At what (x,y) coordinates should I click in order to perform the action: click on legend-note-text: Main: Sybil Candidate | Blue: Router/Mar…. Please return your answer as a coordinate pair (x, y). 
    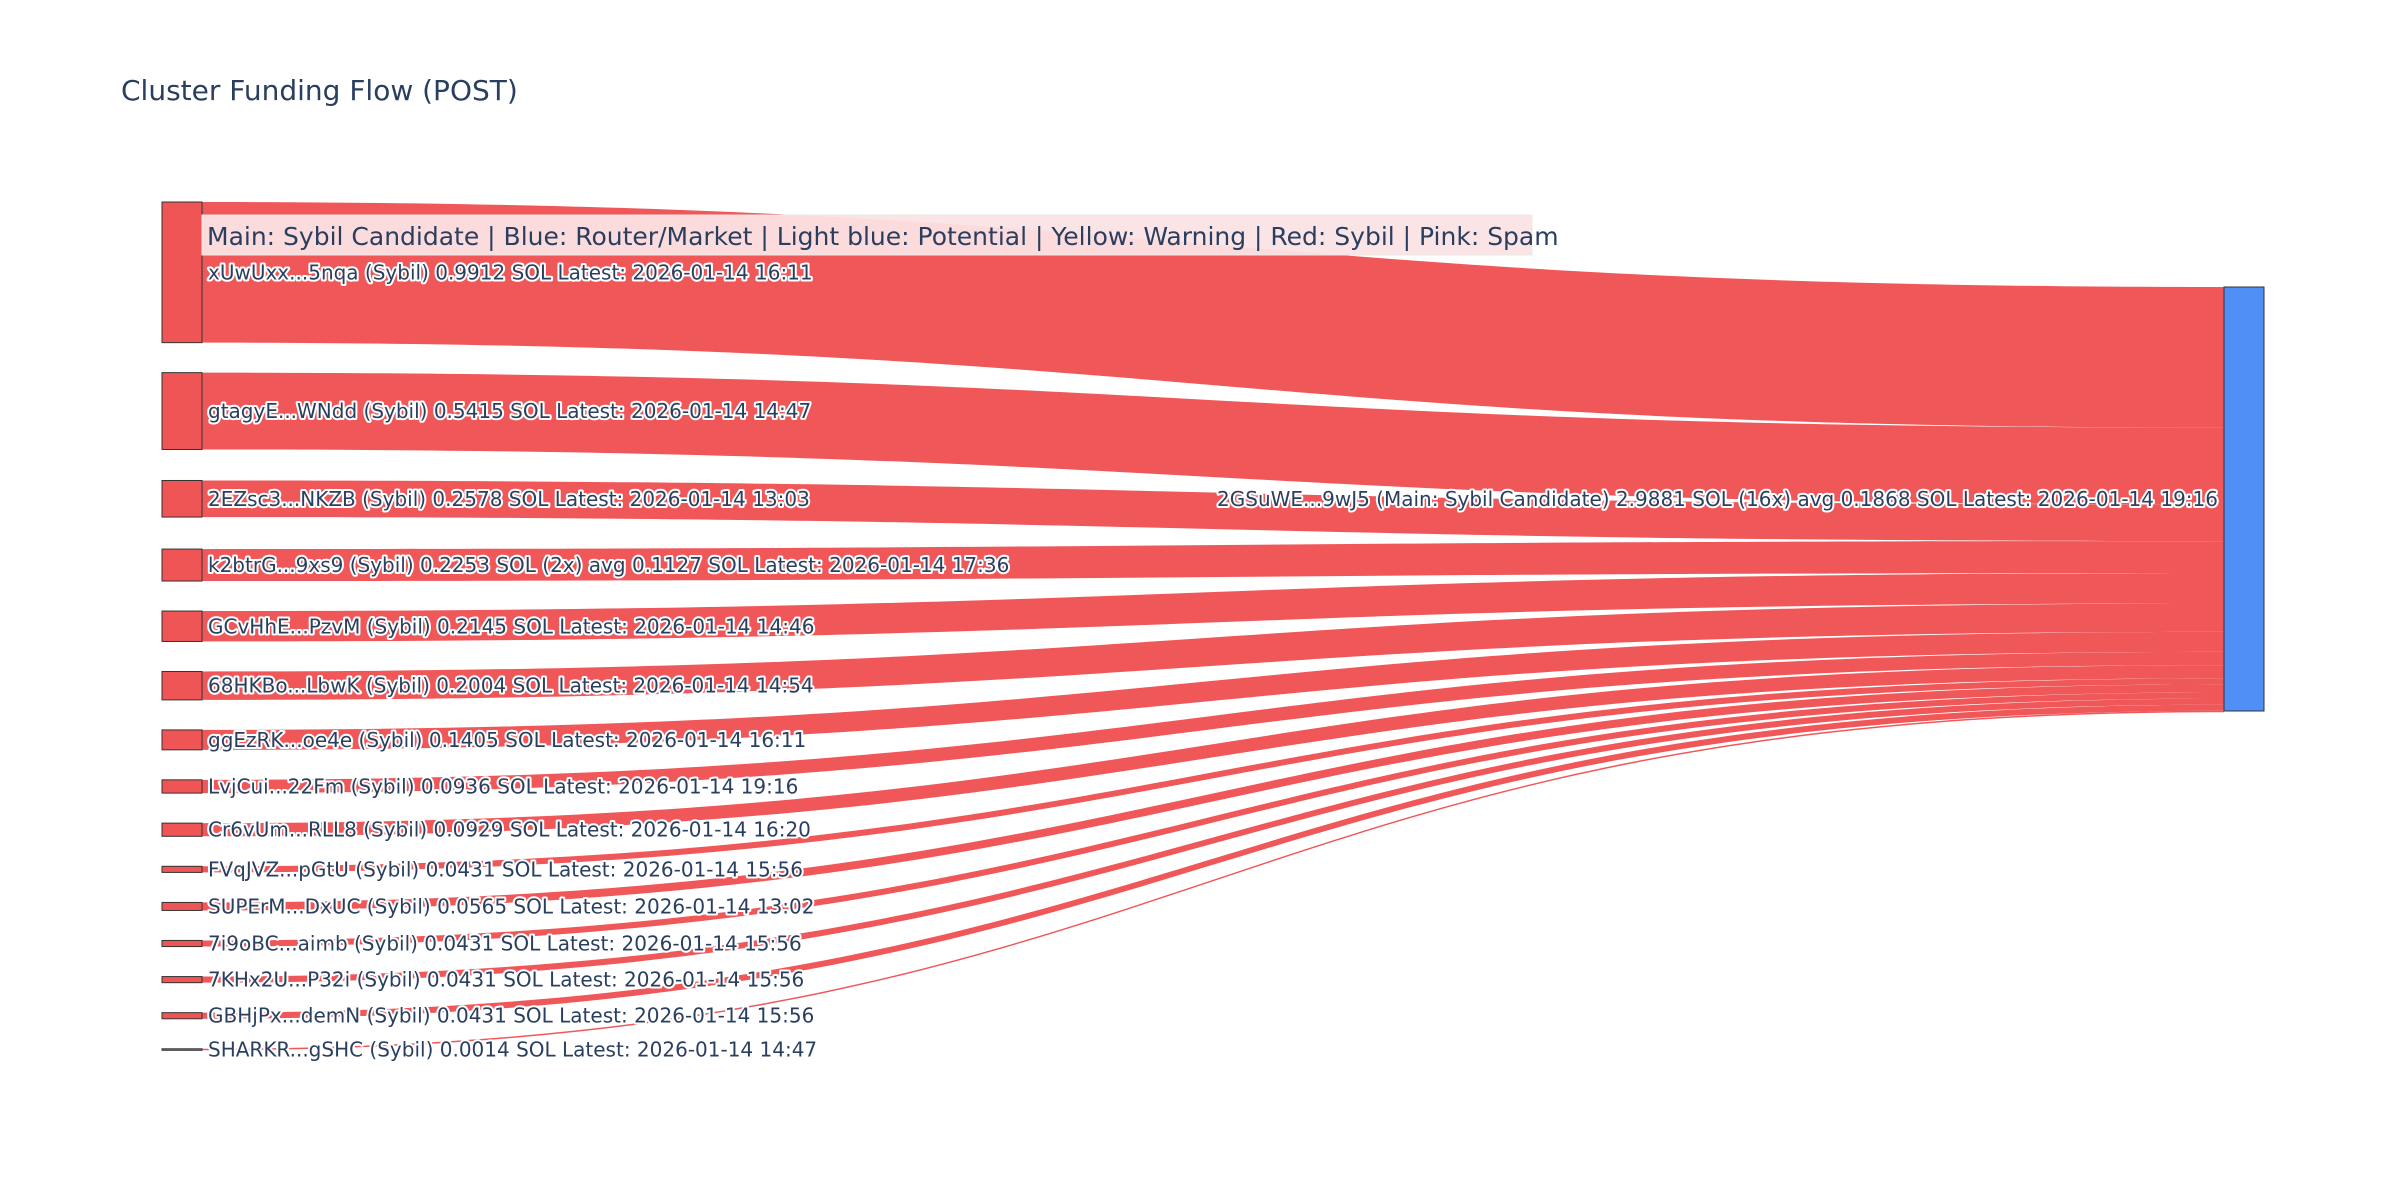
    Looking at the image, I should click on (883, 236).